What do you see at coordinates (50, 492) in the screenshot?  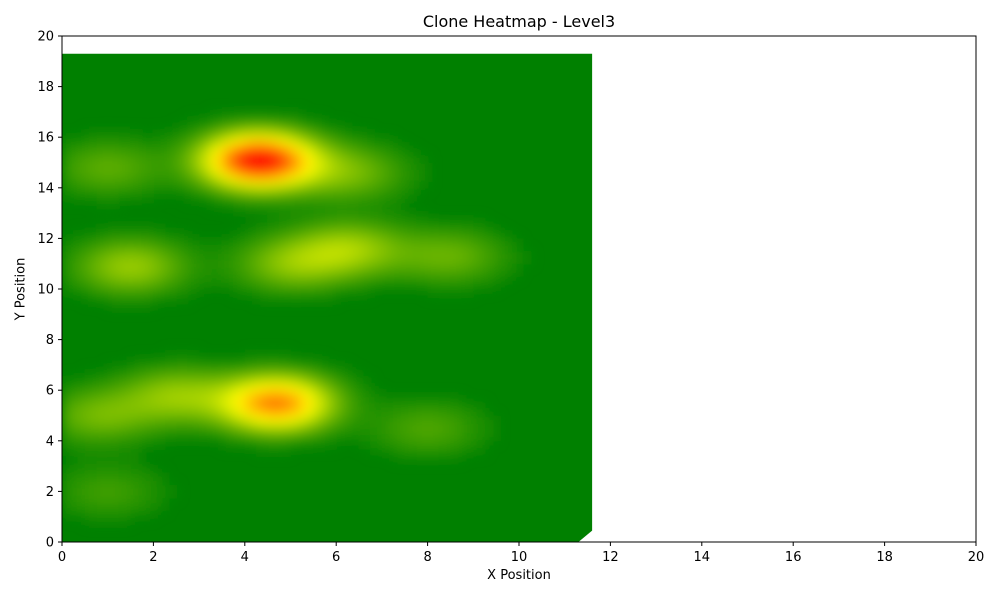 I see `y-tick-label: 2` at bounding box center [50, 492].